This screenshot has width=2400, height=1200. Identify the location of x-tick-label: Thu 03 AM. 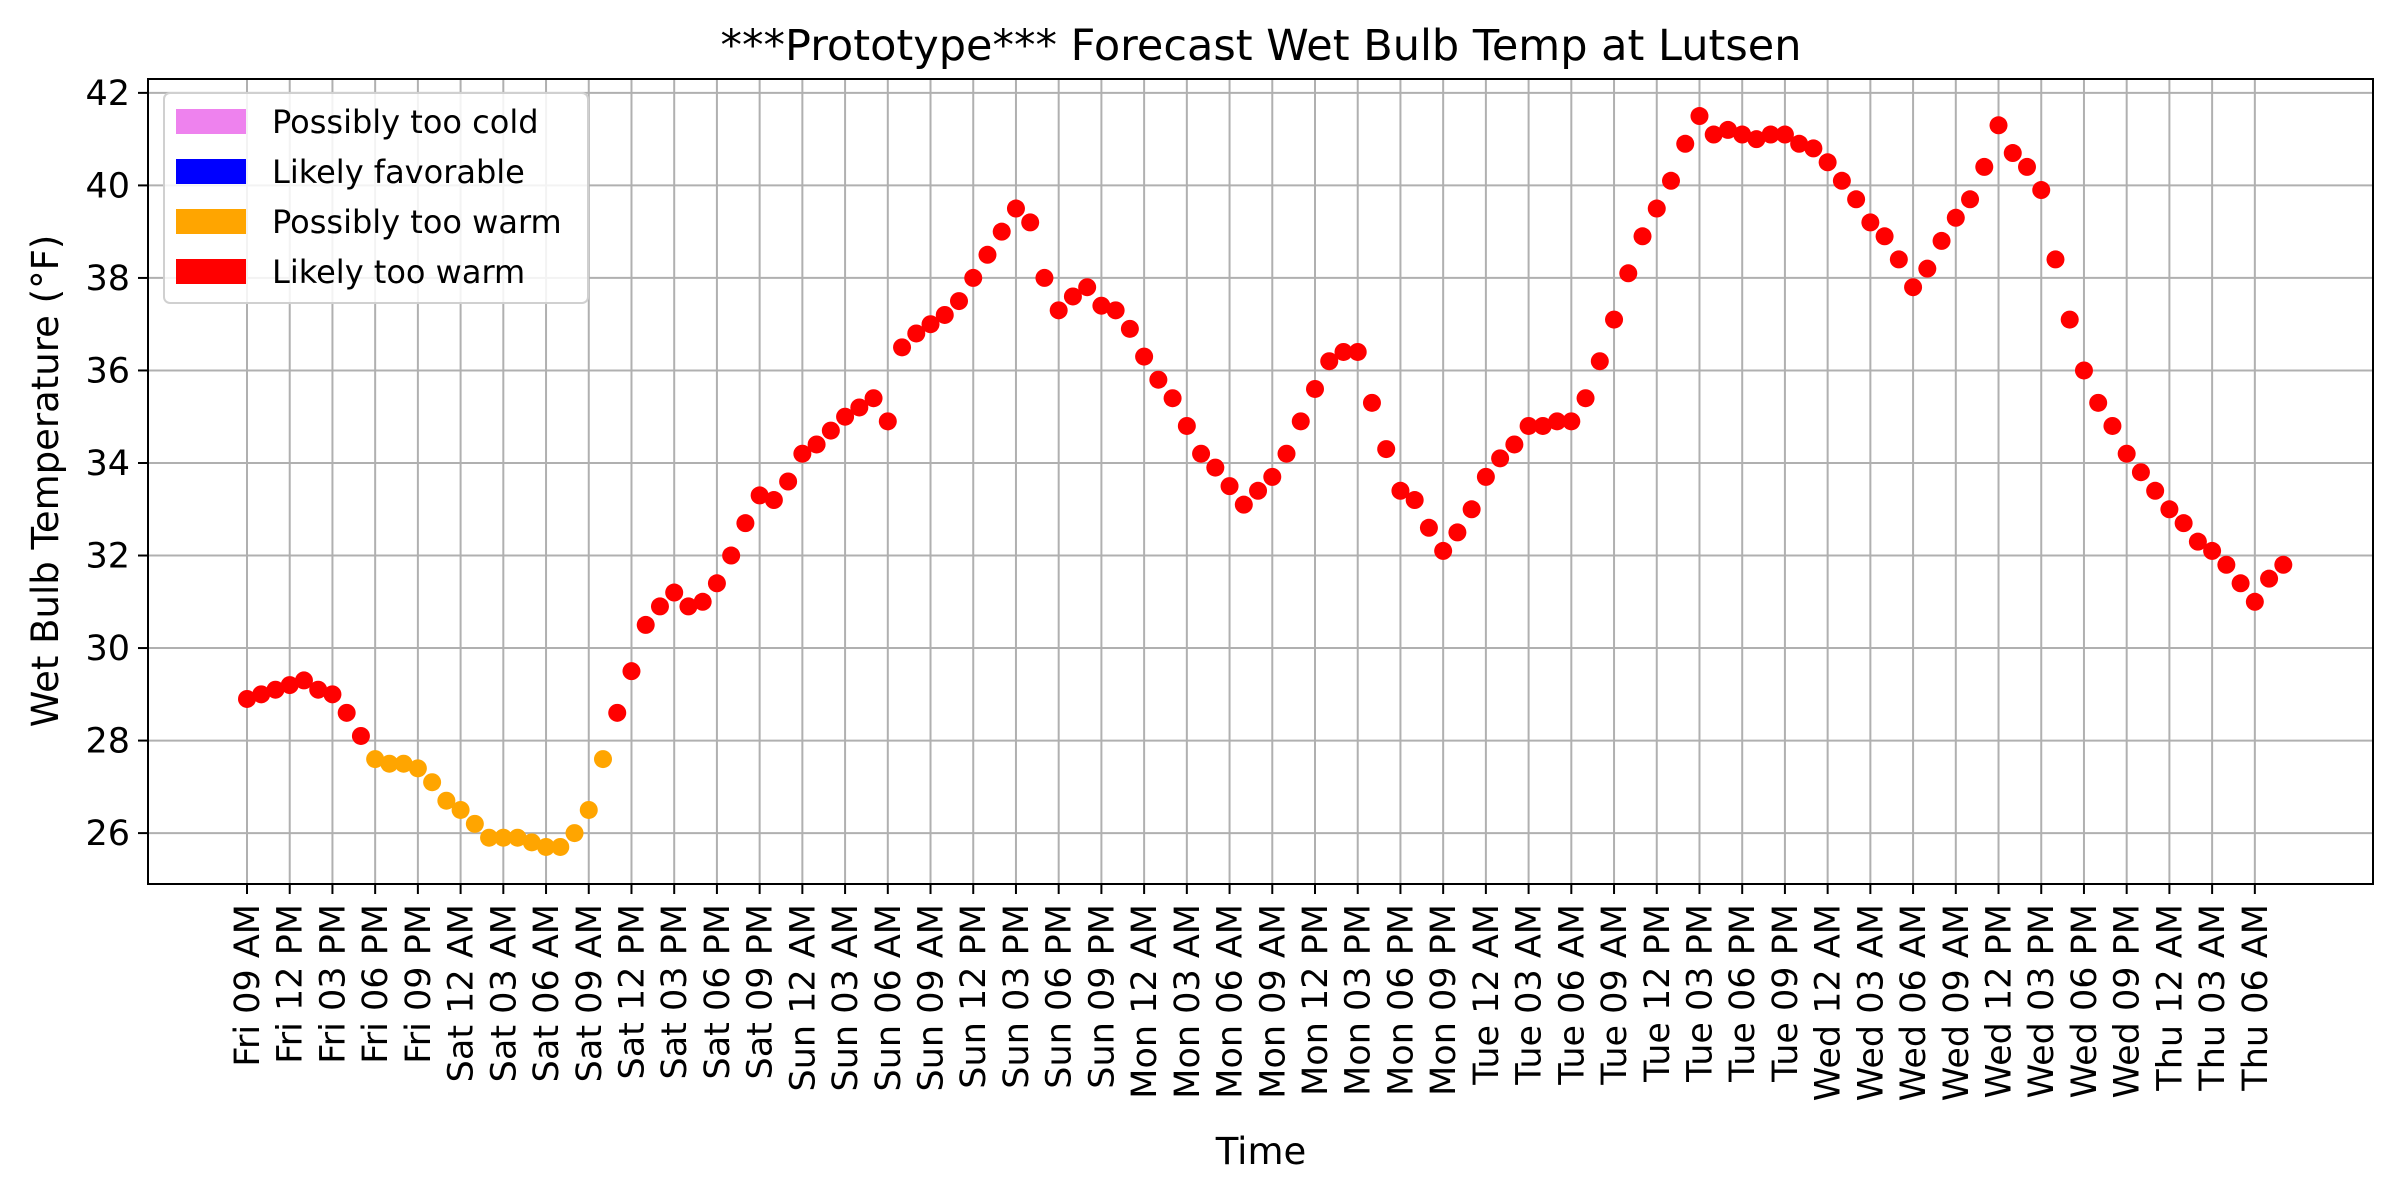
(2213, 998).